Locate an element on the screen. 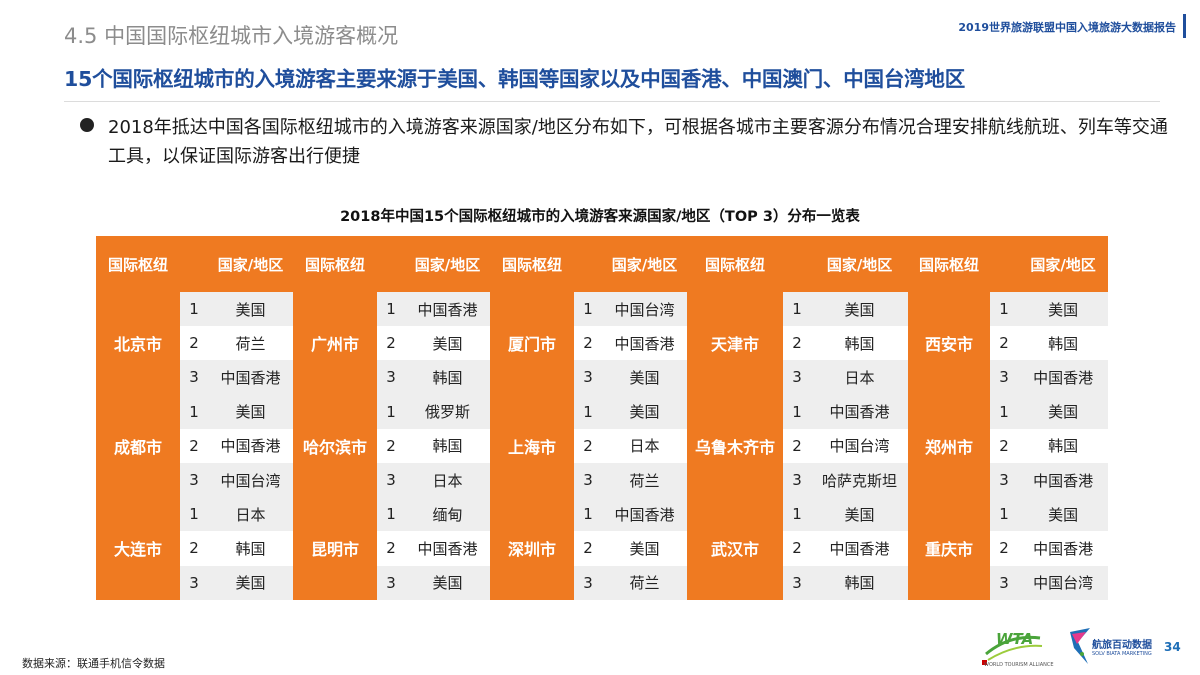 This screenshot has width=1200, height=675. hub-city-cell: 上海市 is located at coordinates (532, 446).